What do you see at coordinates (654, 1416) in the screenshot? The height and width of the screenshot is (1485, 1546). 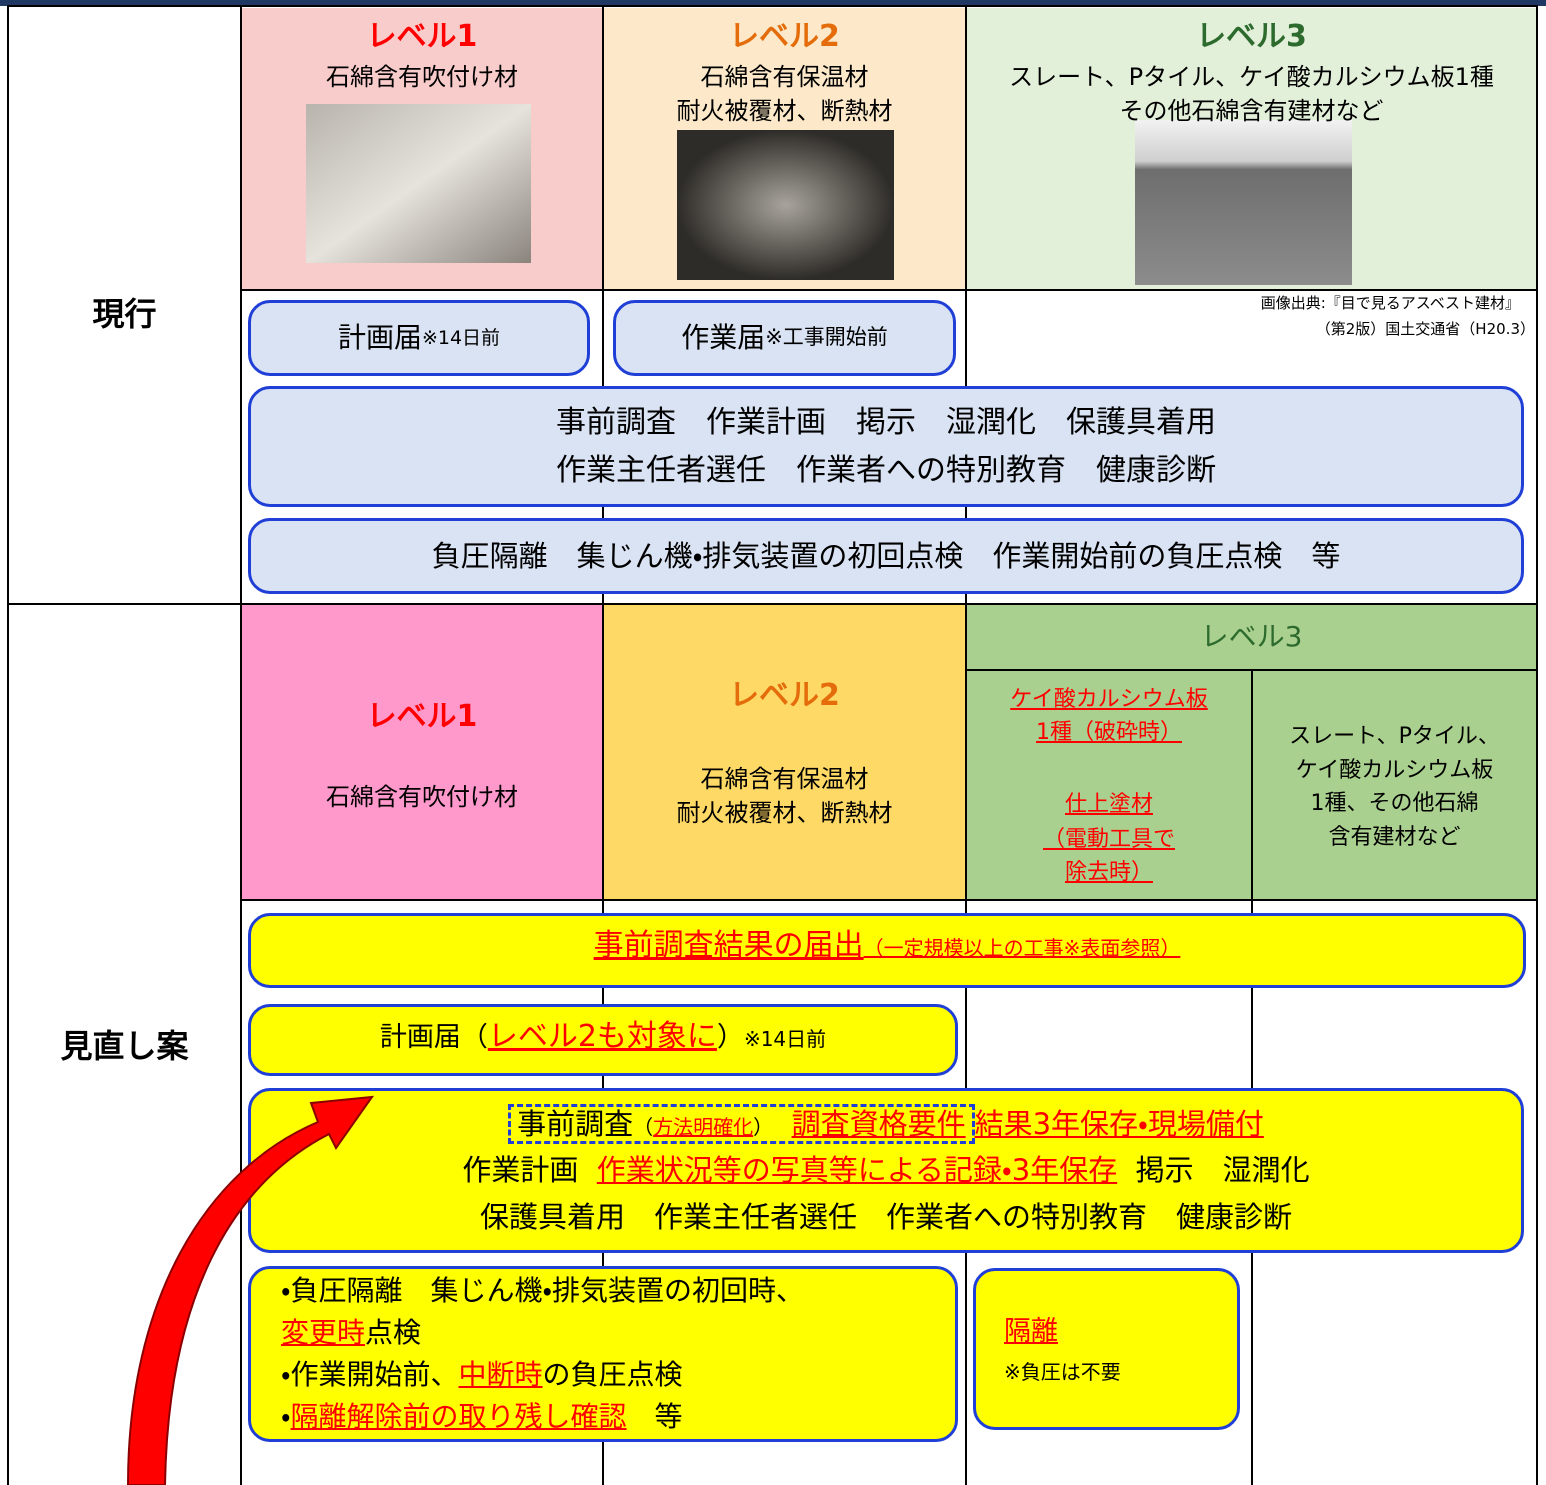 I see `text: 等` at bounding box center [654, 1416].